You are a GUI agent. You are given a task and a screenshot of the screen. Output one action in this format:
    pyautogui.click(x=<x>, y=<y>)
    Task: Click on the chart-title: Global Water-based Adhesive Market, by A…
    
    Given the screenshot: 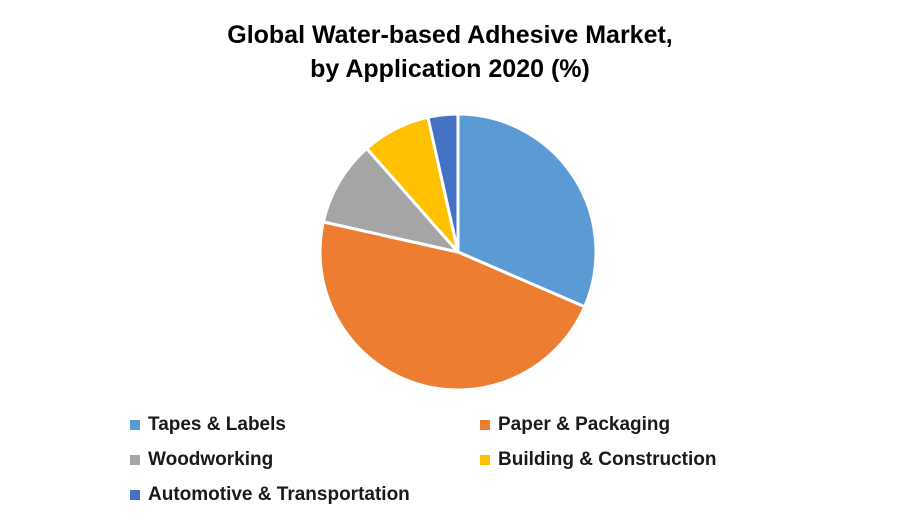 What is the action you would take?
    pyautogui.click(x=450, y=52)
    